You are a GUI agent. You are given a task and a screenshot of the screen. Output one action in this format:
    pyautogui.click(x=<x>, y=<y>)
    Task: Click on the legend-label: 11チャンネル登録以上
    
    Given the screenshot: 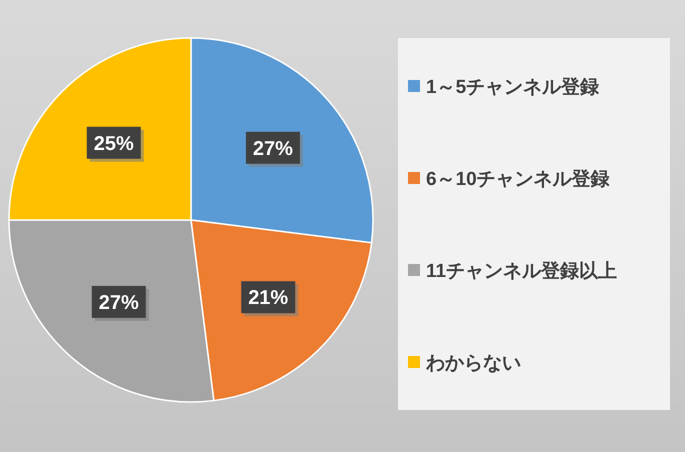 What is the action you would take?
    pyautogui.click(x=522, y=271)
    